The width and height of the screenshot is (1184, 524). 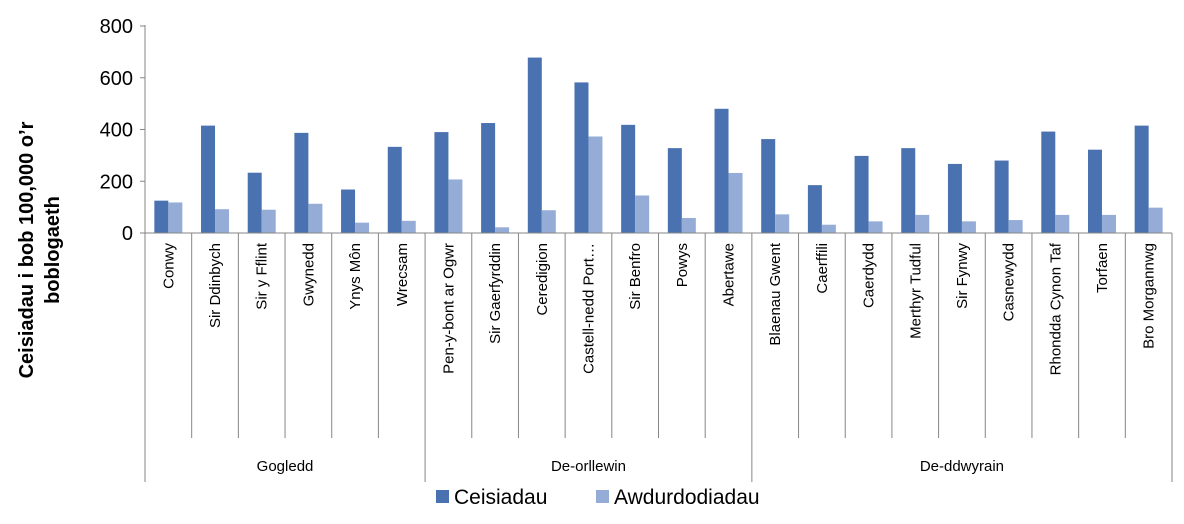 I want to click on x-tick-label: Casnewydd, so click(x=1009, y=282).